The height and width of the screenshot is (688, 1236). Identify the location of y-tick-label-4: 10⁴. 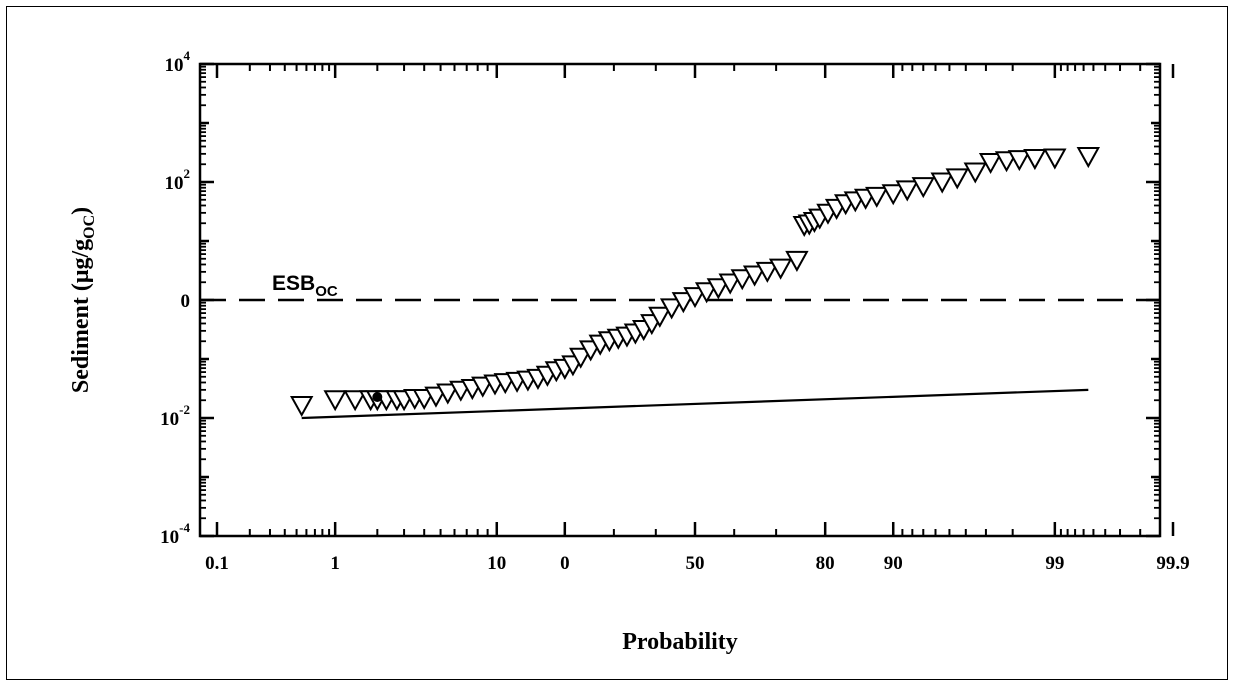
(178, 62).